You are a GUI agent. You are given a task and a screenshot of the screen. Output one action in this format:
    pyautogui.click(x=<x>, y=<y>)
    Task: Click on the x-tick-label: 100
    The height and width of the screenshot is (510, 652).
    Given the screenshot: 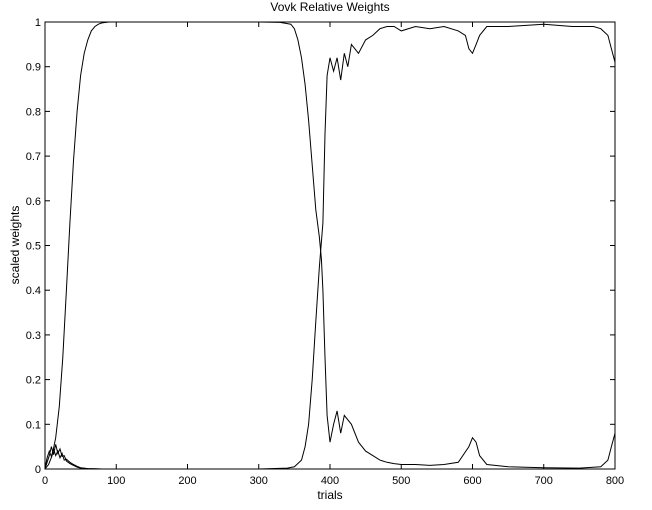 What is the action you would take?
    pyautogui.click(x=116, y=481)
    